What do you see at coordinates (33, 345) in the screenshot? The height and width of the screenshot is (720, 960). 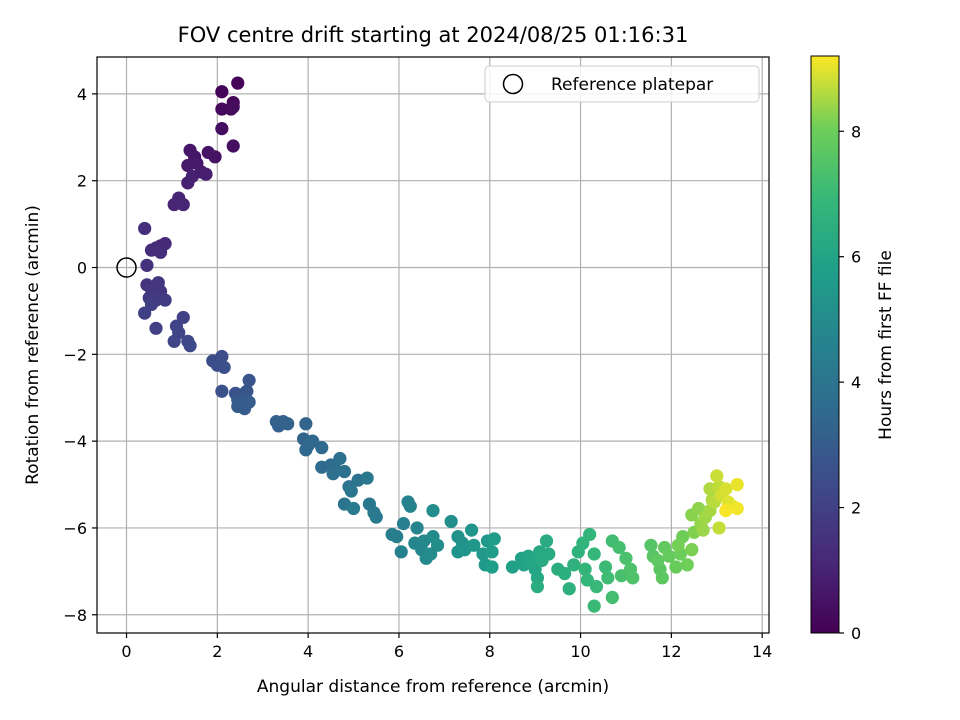 I see `y-axis-label: Rotation from reference (arcmin)` at bounding box center [33, 345].